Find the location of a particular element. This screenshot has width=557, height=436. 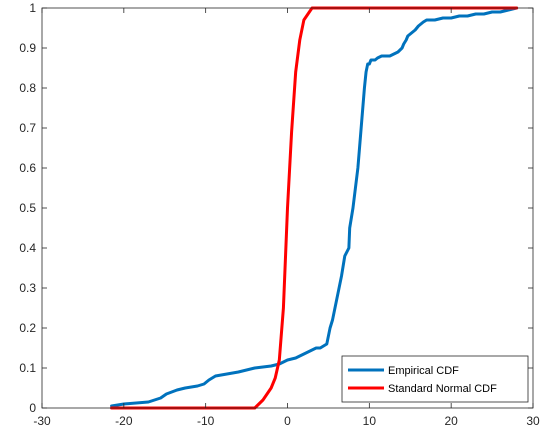

legend-box is located at coordinates (435, 379).